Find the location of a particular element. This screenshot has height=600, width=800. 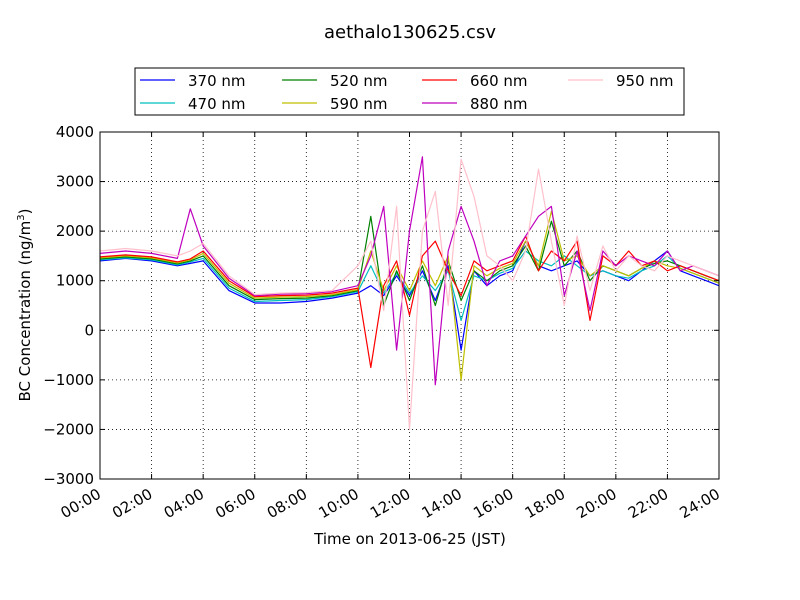

y-tick-label: 0 is located at coordinates (89, 330).